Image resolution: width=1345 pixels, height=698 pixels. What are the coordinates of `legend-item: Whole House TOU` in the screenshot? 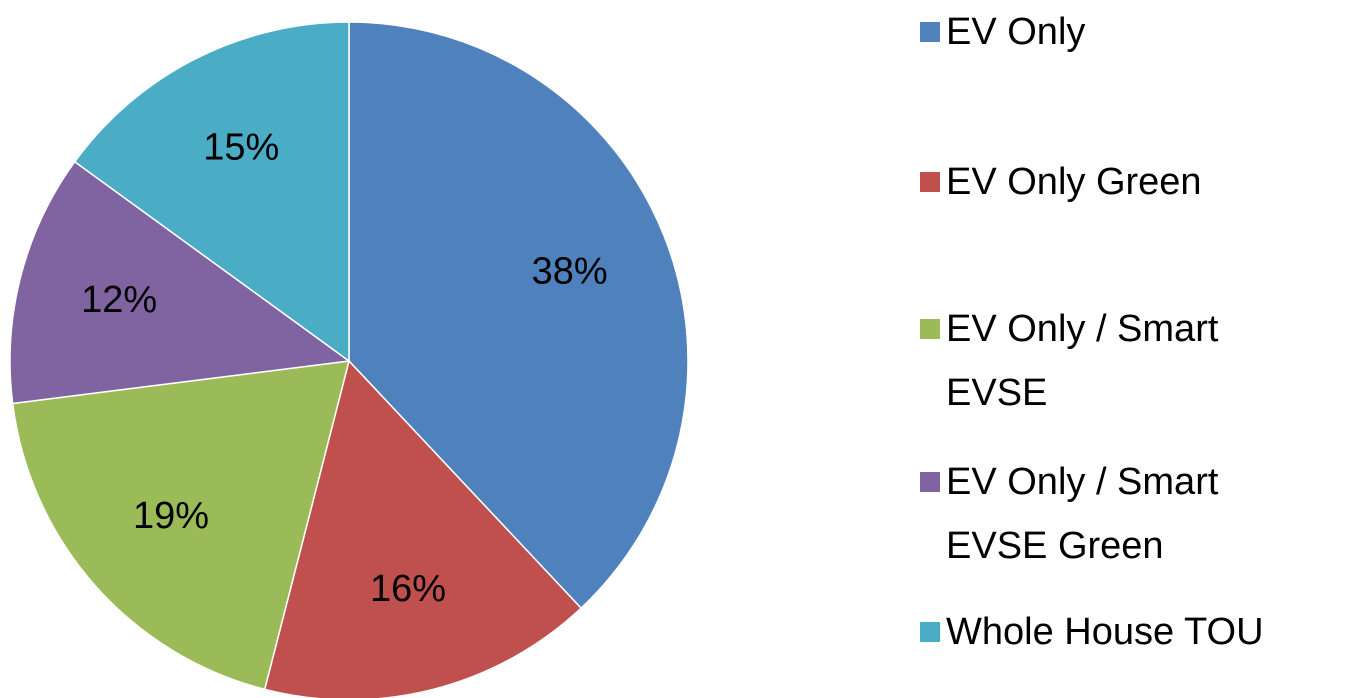 It's located at (1105, 632).